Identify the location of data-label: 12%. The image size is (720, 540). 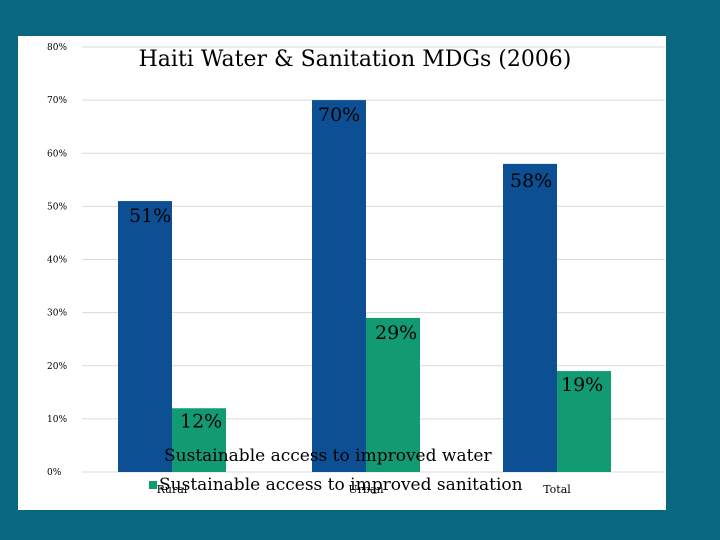
(201, 421).